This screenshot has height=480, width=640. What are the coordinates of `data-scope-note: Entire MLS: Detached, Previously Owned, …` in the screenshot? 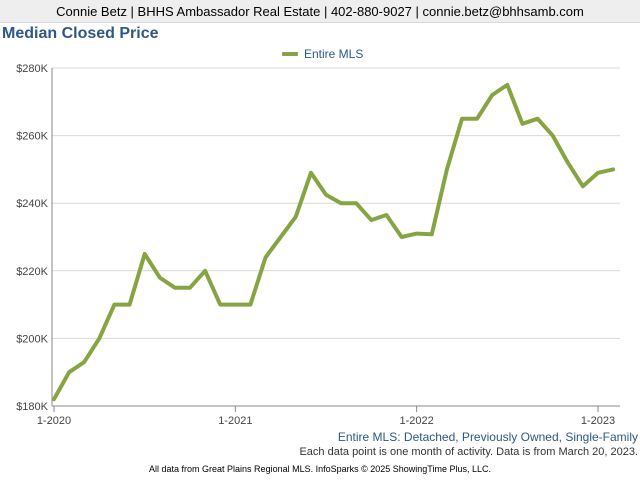 It's located at (487, 437).